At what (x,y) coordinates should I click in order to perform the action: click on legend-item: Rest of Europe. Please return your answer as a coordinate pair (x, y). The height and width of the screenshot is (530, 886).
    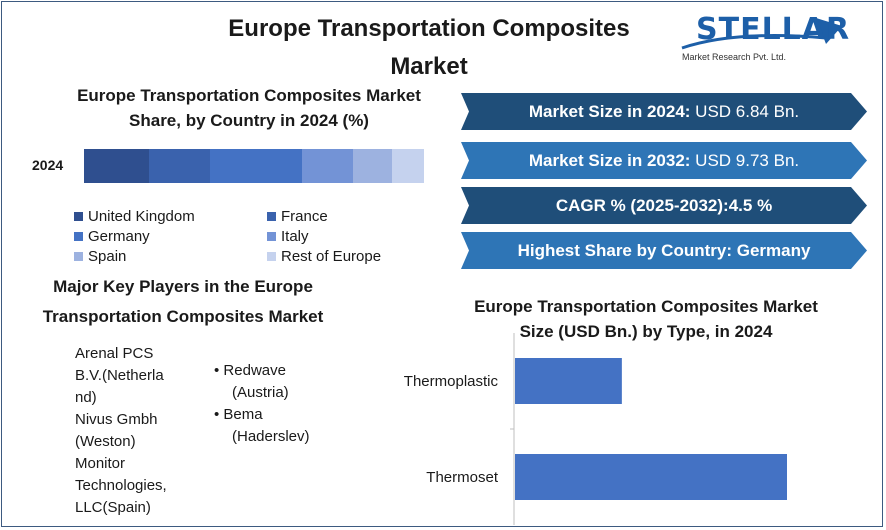
    Looking at the image, I should click on (324, 256).